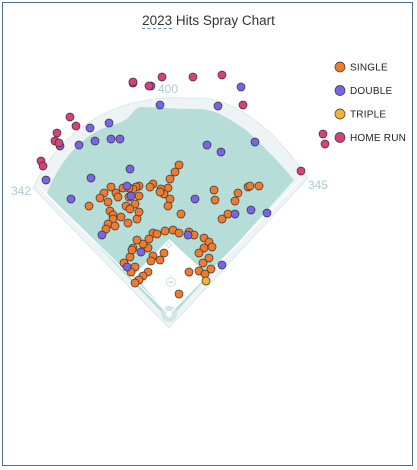 This screenshot has width=417, height=470. What do you see at coordinates (370, 138) in the screenshot?
I see `legend-item-home-run: HOME RUN` at bounding box center [370, 138].